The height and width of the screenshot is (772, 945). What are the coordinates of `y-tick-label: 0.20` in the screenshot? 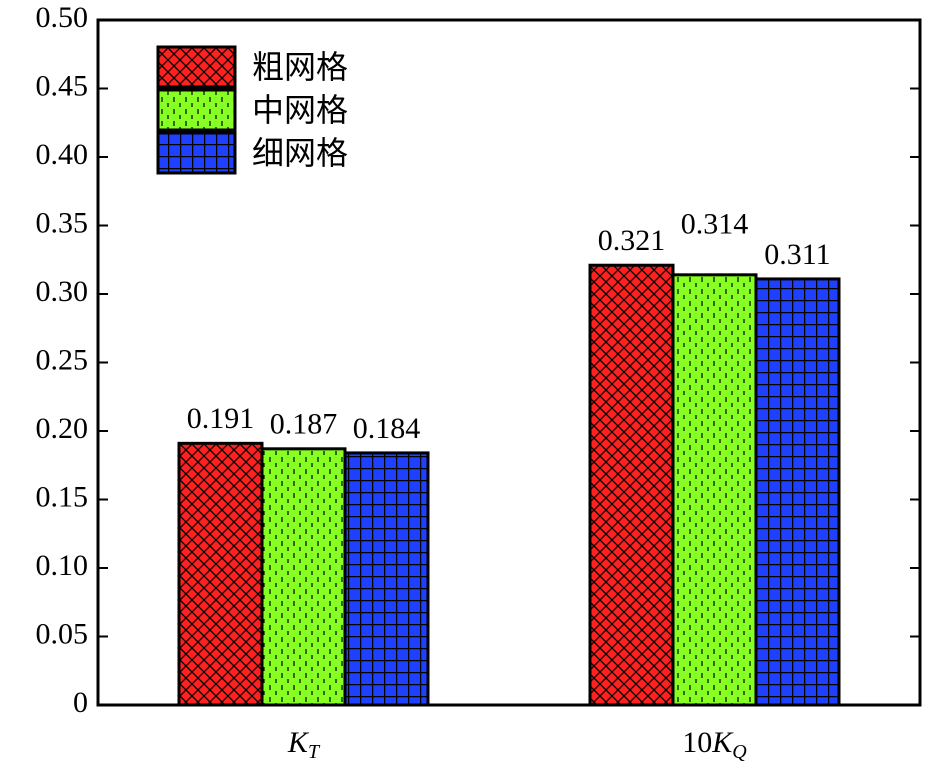 It's located at (62, 428).